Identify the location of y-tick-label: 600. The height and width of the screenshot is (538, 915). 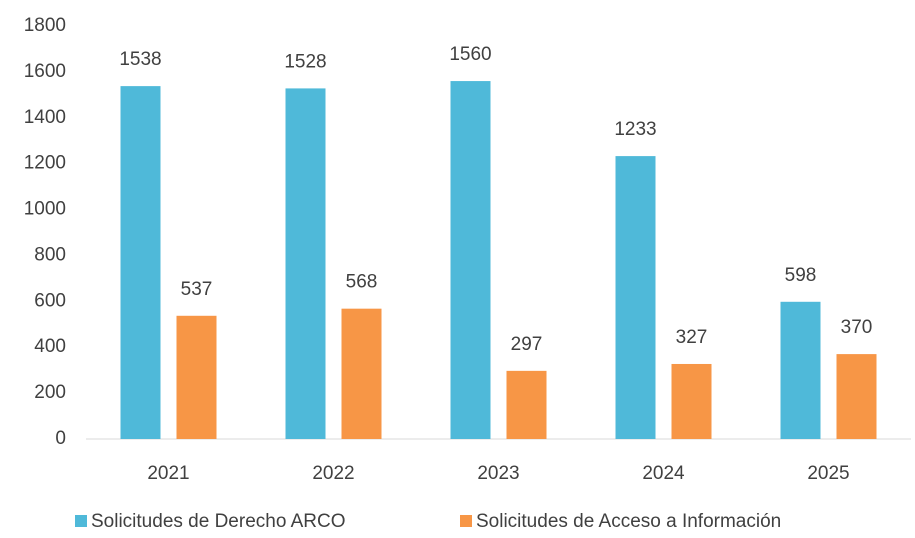
(50, 300).